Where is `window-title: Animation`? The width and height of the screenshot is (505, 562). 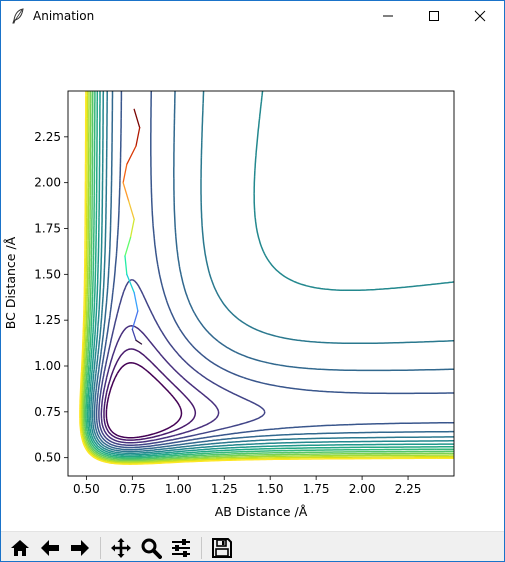 window-title: Animation is located at coordinates (64, 16).